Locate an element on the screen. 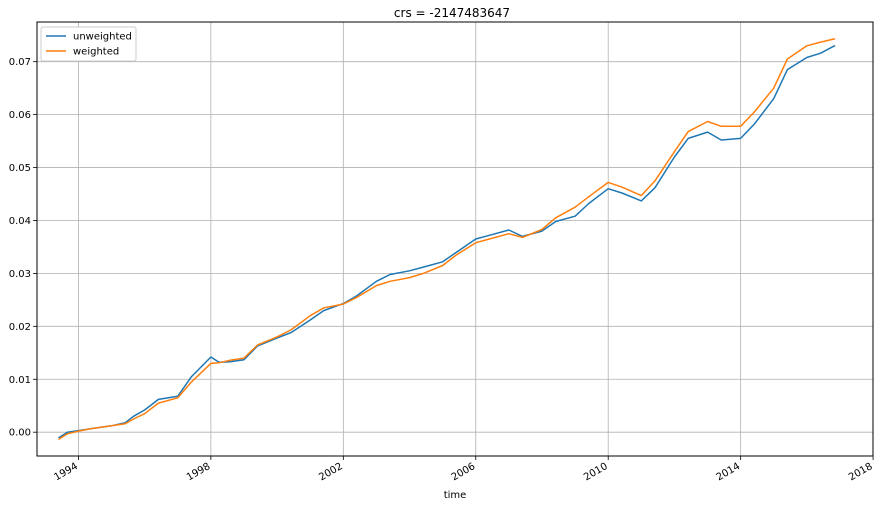 Image resolution: width=884 pixels, height=507 pixels. y-tick-label: 0.05 is located at coordinates (20, 168).